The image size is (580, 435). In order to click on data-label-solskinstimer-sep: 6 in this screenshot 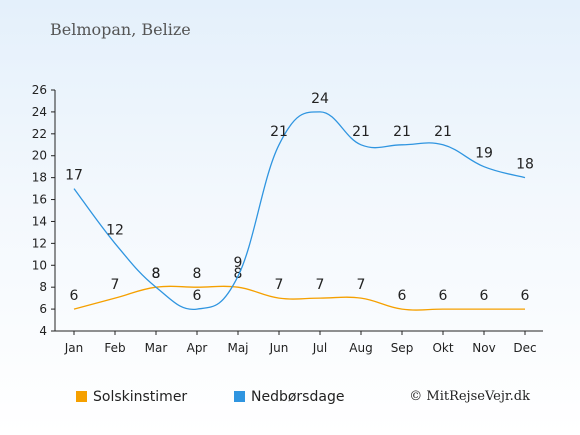, I will do `click(402, 296)`.